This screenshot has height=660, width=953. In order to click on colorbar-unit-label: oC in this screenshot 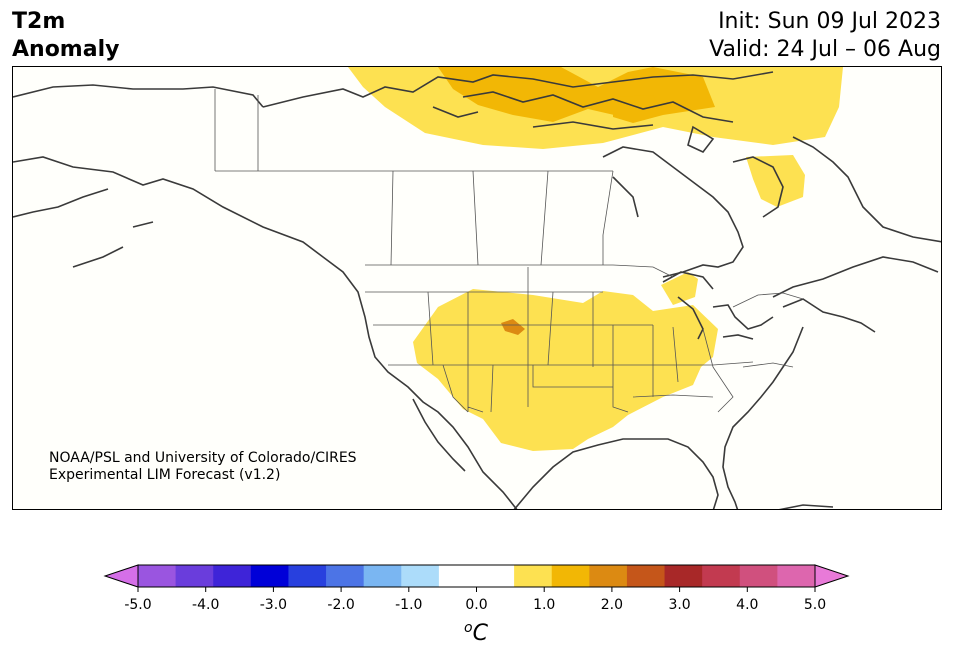, I will do `click(476, 633)`.